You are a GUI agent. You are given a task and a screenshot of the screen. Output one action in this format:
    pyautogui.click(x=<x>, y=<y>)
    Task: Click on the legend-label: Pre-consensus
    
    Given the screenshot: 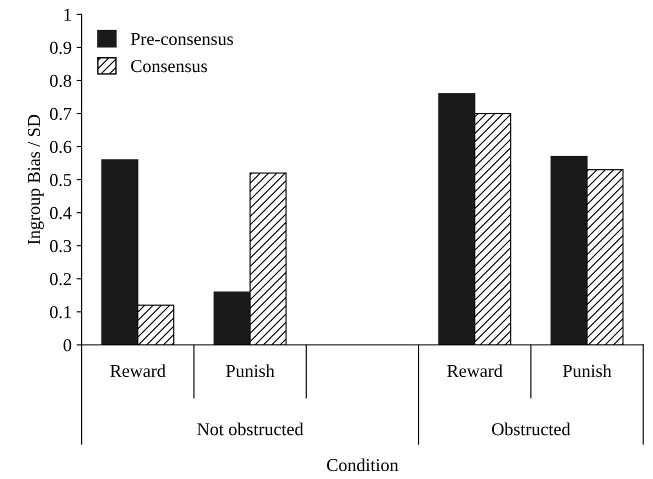 What is the action you would take?
    pyautogui.click(x=182, y=39)
    